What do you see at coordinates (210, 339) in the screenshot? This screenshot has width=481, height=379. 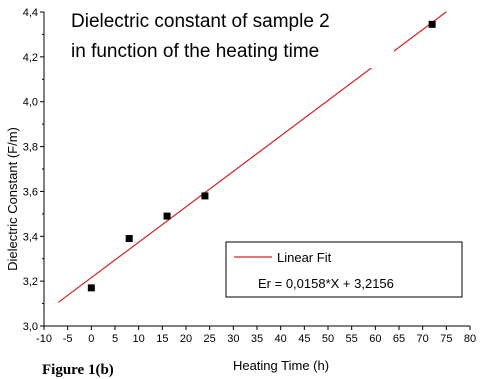 I see `x-tick-label: 25` at bounding box center [210, 339].